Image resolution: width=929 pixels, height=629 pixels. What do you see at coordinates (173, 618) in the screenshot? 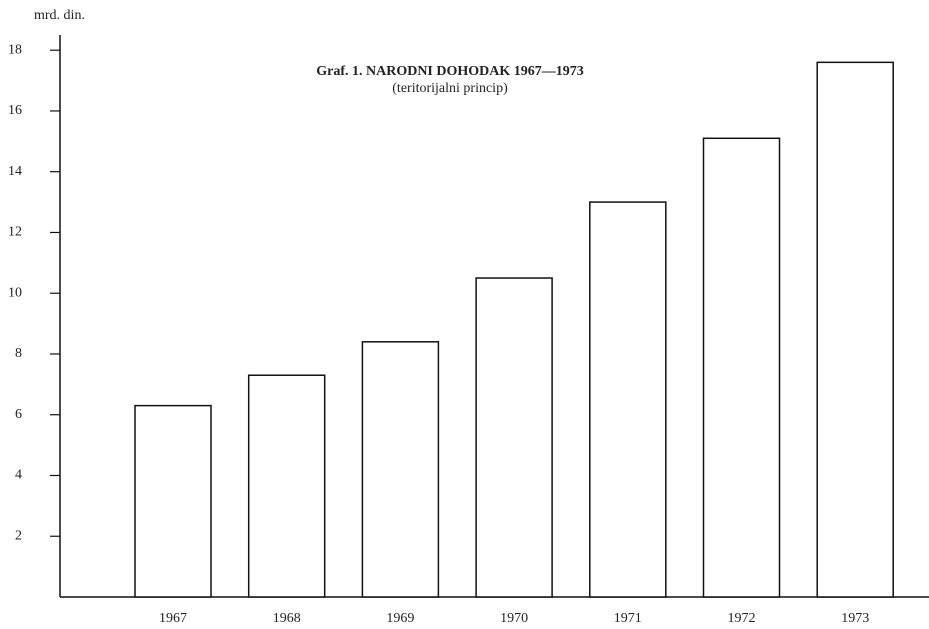
I see `x-tick-label: 1967` at bounding box center [173, 618].